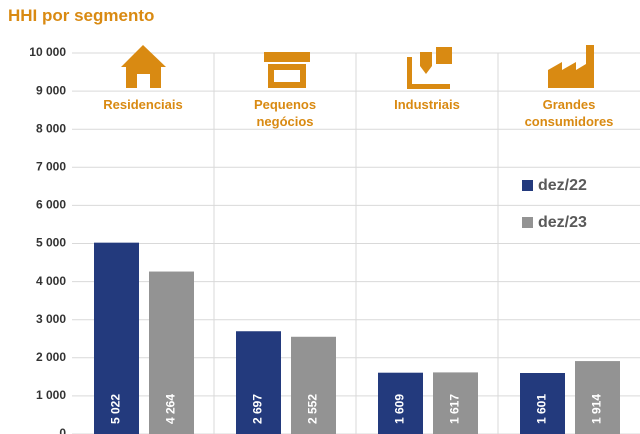  I want to click on chart-title: HHI por segmento, so click(81, 15).